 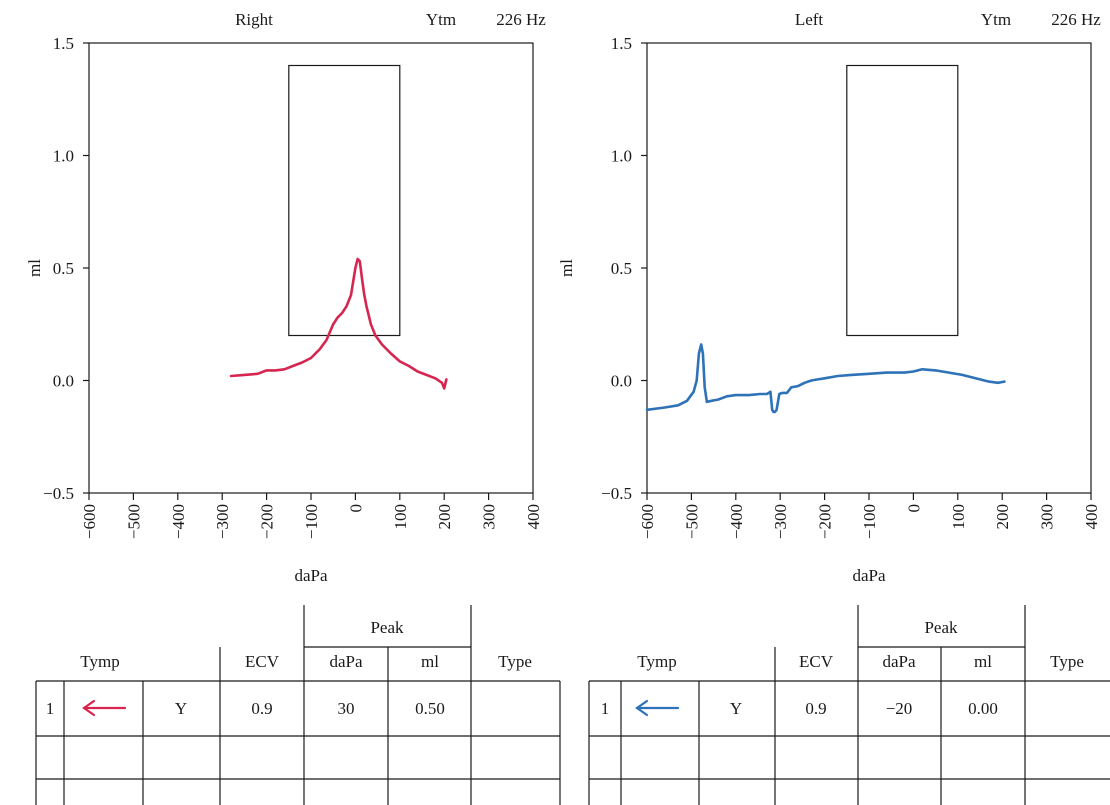 I want to click on chart-right-x-ticks: −600 −500 −400 −300 −200 −100 0 100 200 300 400, so click(x=311, y=516).